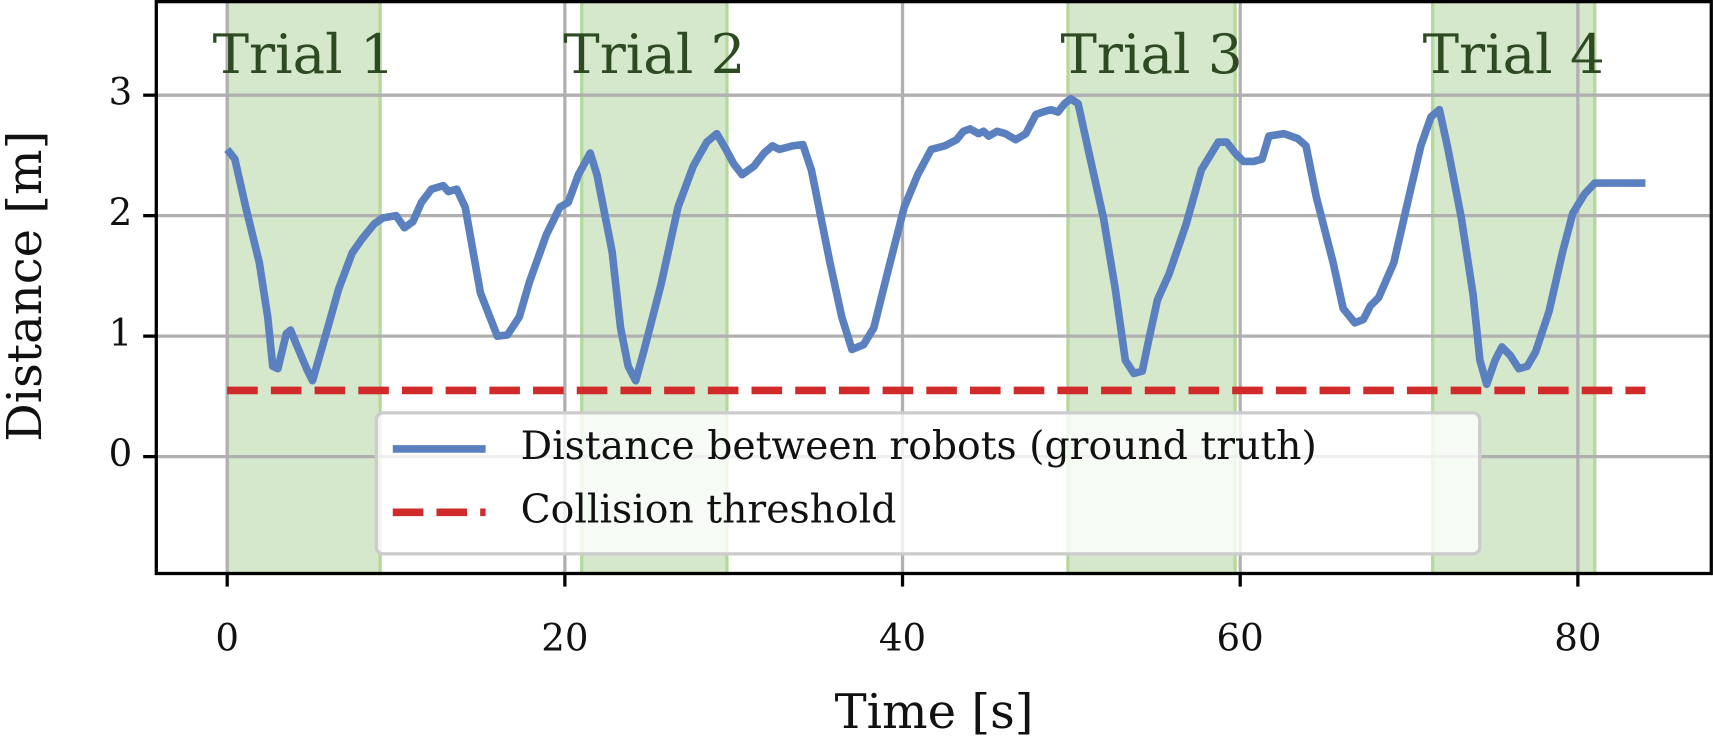 This screenshot has height=745, width=1713. What do you see at coordinates (121, 92) in the screenshot?
I see `y-tick-label: 3` at bounding box center [121, 92].